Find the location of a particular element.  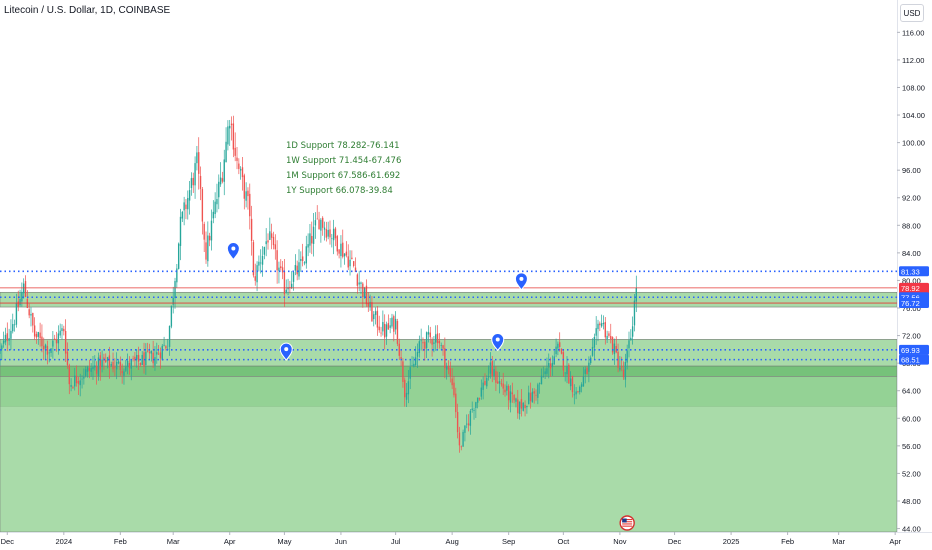

flag-stripe is located at coordinates (627, 524).